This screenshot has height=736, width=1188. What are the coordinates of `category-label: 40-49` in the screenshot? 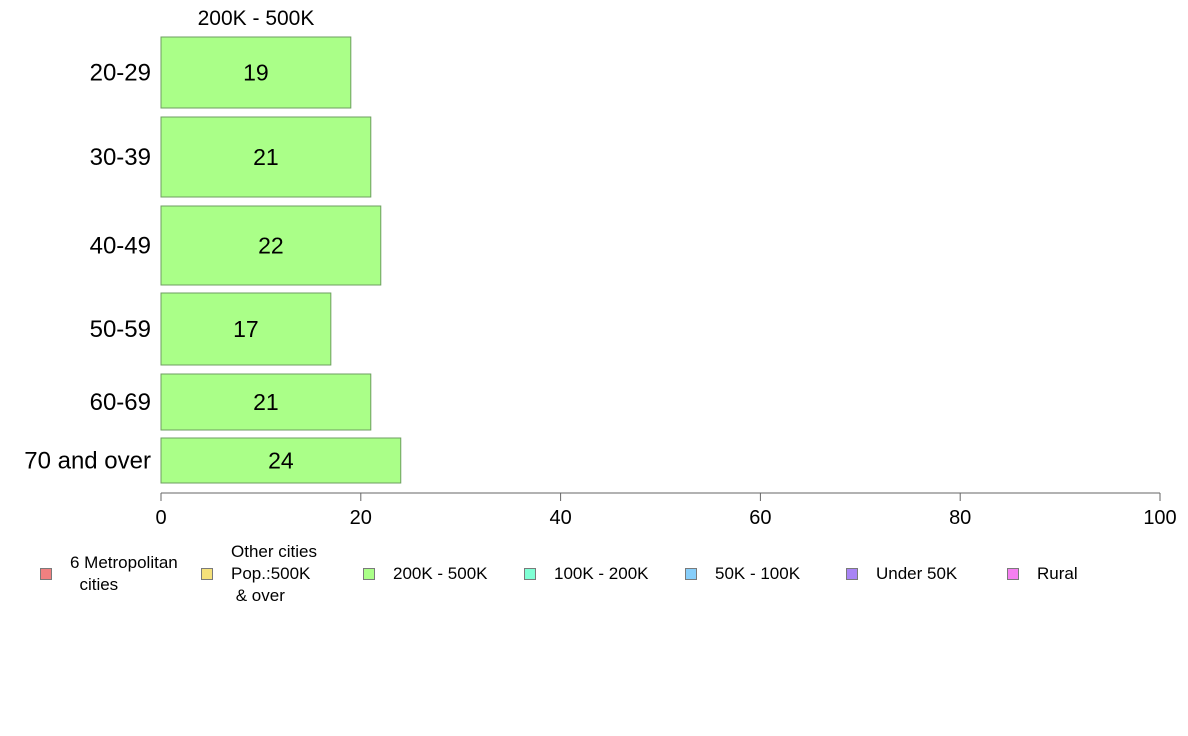 It's located at (120, 246).